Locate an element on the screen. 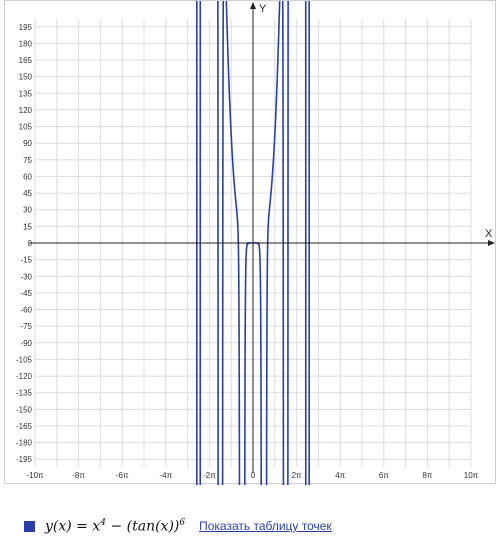 This screenshot has height=547, width=500. y-tick-label: -165 is located at coordinates (24, 426).